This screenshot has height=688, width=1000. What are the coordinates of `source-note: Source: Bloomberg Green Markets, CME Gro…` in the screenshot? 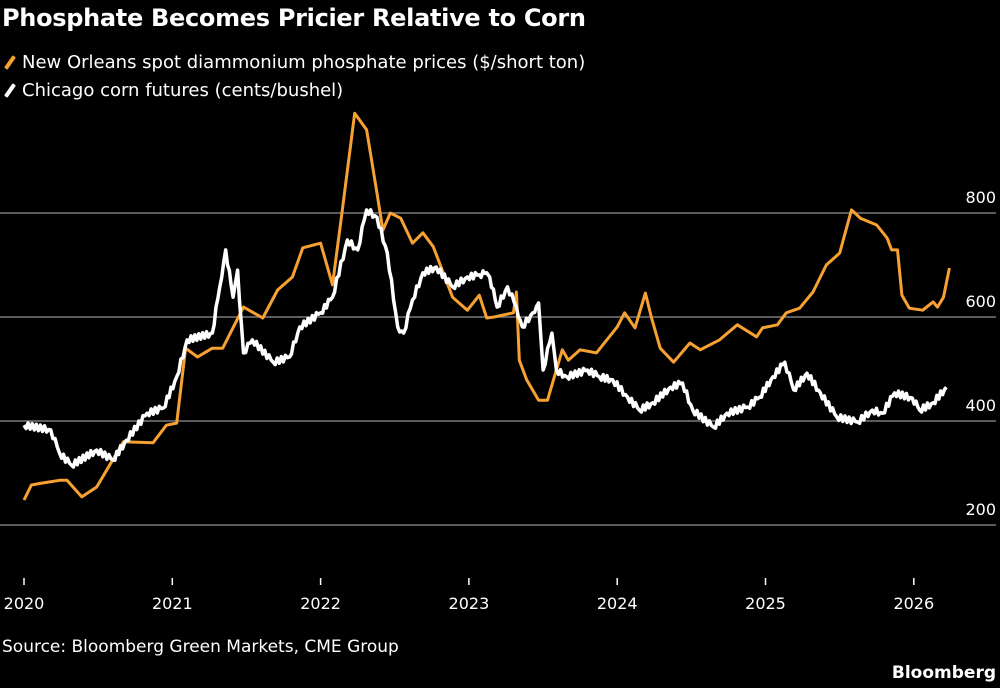 It's located at (200, 647).